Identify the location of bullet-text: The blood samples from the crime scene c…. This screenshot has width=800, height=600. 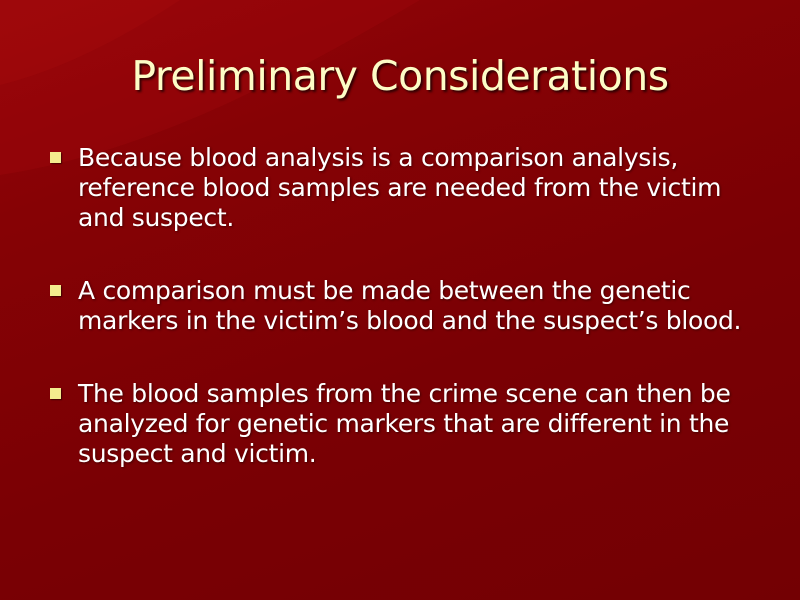
(404, 423).